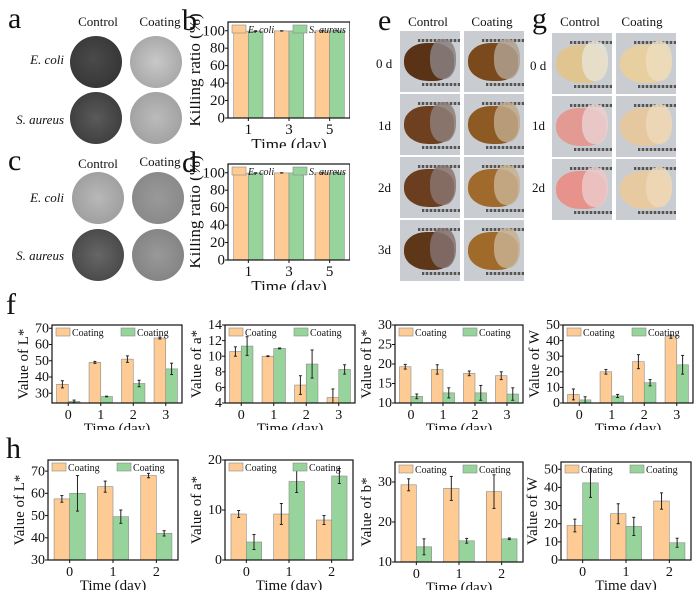 The width and height of the screenshot is (700, 590). What do you see at coordinates (384, 63) in the screenshot?
I see `panel-e-row-0d: 0 d` at bounding box center [384, 63].